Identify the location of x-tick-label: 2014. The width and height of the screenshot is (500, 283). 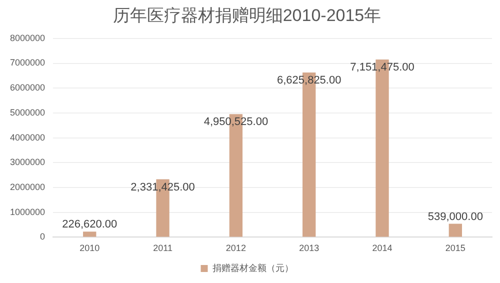
(382, 248).